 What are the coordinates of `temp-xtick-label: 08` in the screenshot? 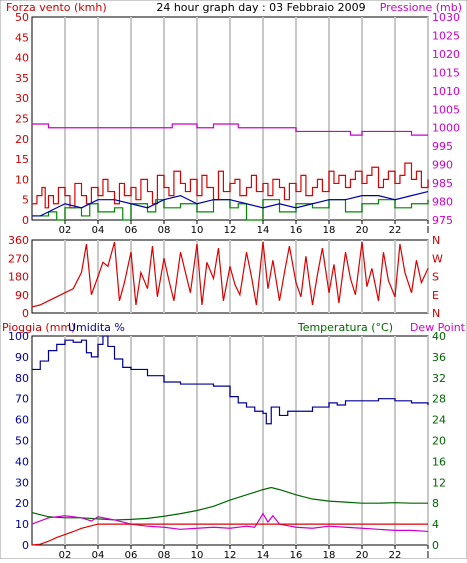 It's located at (164, 554).